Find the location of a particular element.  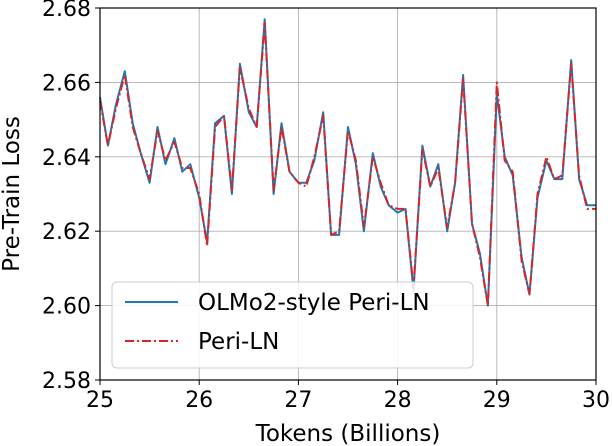

legend-label-peri-ln: Peri-LN is located at coordinates (238, 342).